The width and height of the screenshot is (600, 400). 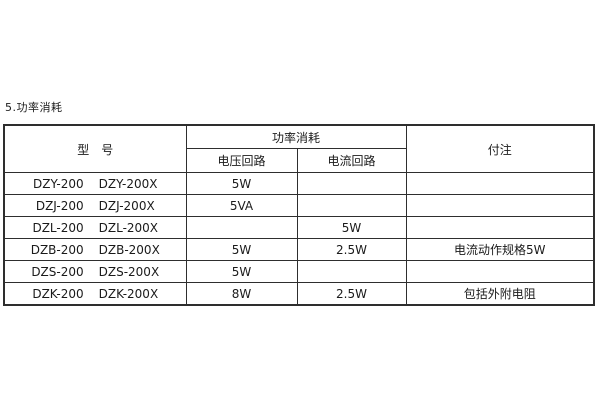 What do you see at coordinates (95, 249) in the screenshot?
I see `model-cell: DZB-200 DZB-200X` at bounding box center [95, 249].